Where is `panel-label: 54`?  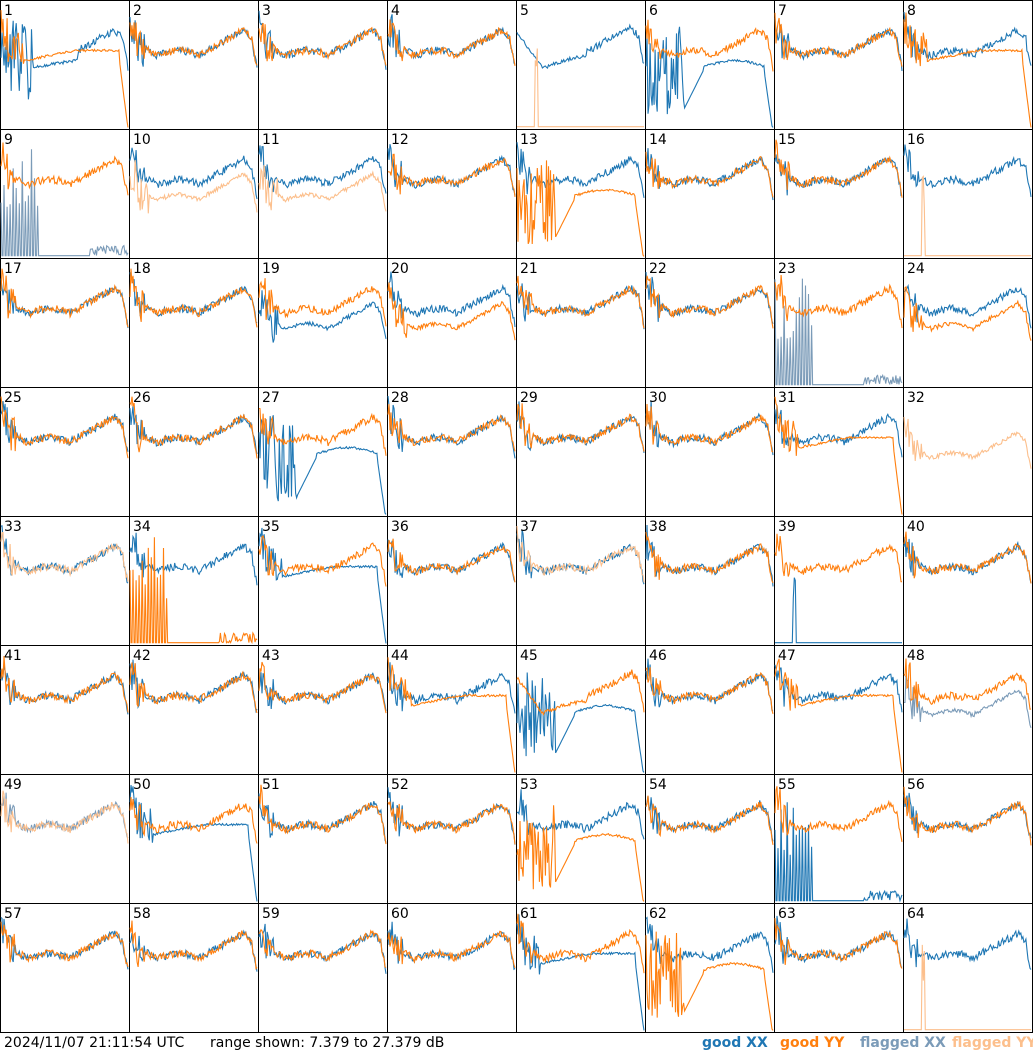
panel-label: 54 is located at coordinates (658, 785).